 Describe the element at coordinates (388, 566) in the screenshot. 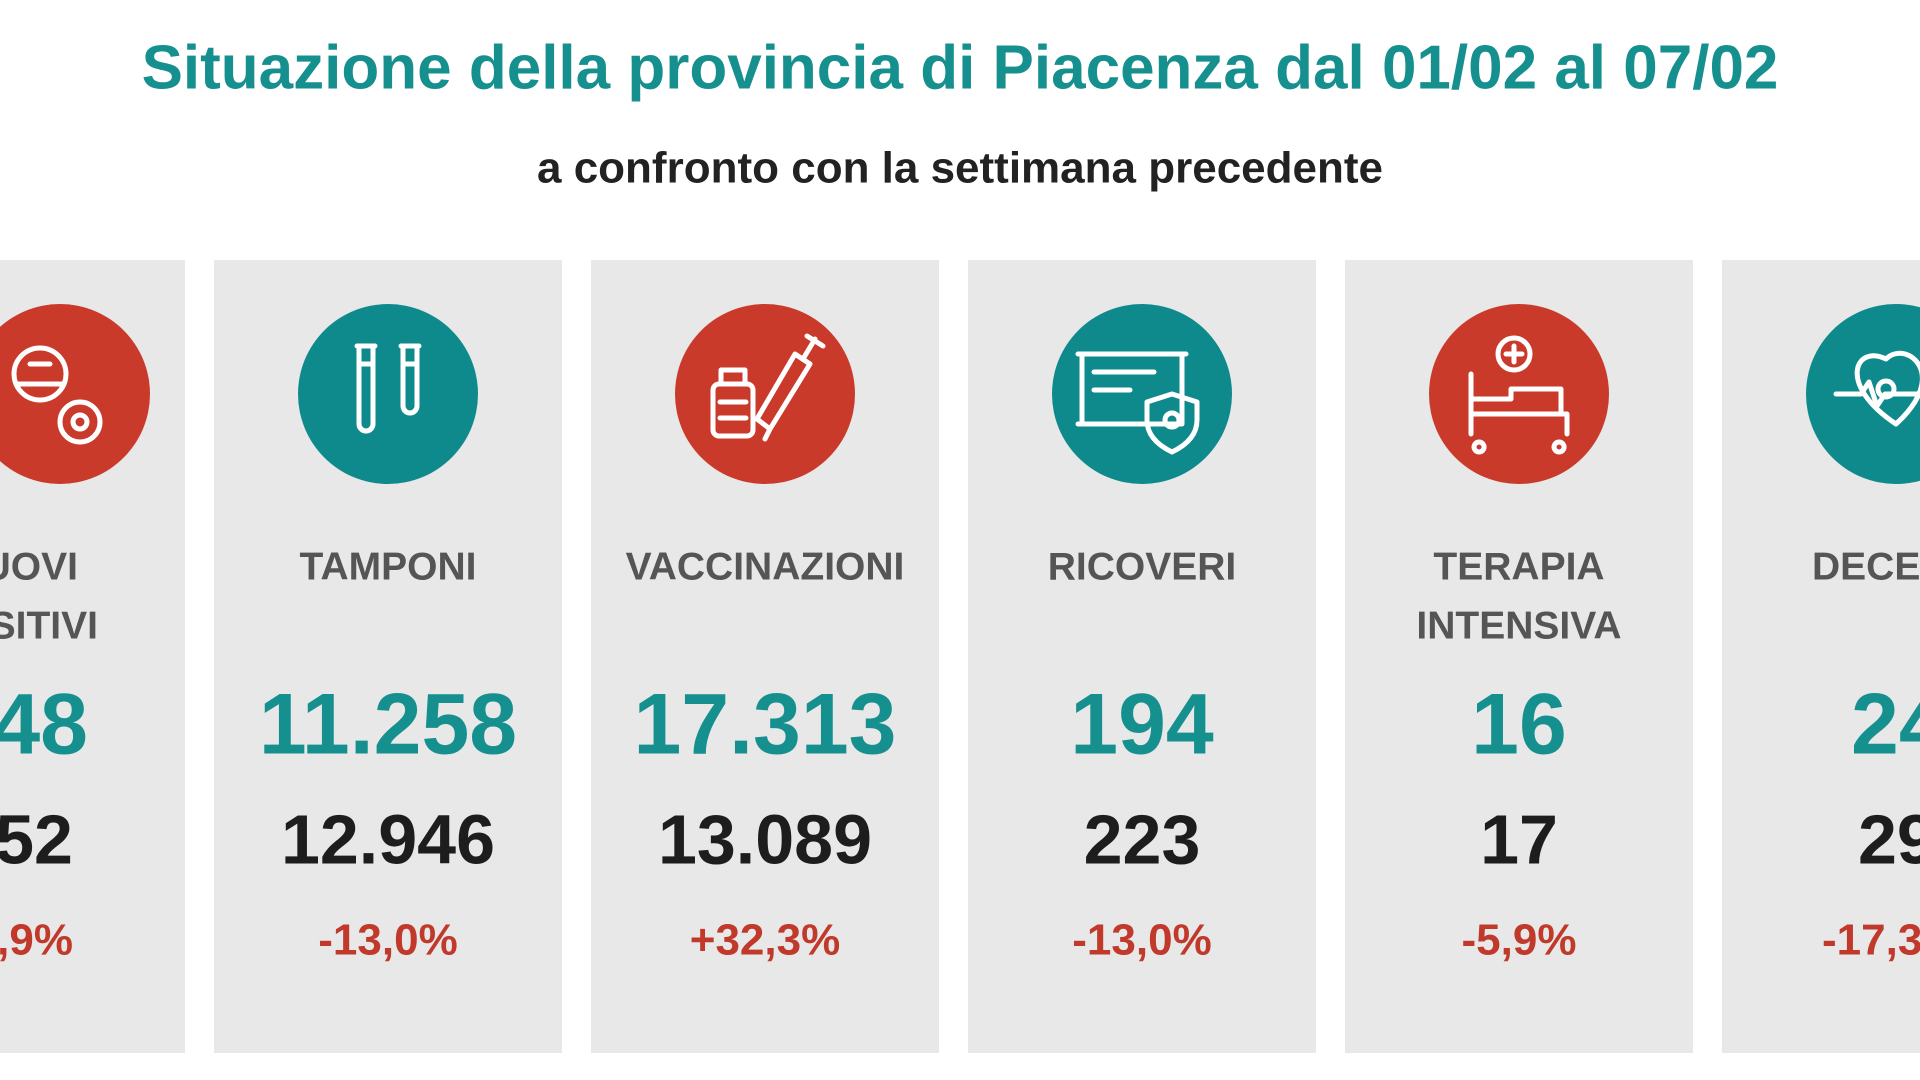

I see `card-label: TAMPONI` at that location.